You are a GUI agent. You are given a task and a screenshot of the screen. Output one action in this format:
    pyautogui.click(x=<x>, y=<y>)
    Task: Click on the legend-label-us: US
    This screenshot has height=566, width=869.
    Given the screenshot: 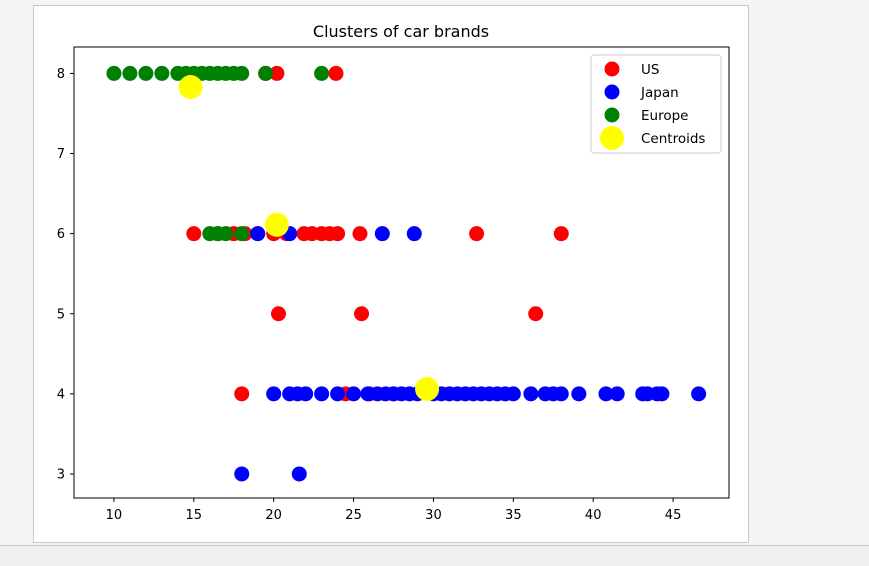 What is the action you would take?
    pyautogui.click(x=650, y=70)
    